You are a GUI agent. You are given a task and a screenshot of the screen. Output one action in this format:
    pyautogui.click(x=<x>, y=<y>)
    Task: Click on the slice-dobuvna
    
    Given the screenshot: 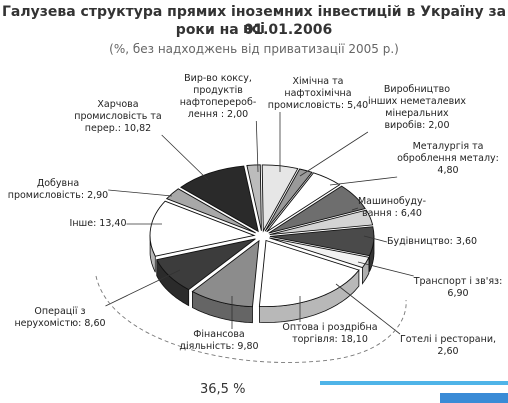 What is the action you would take?
    pyautogui.click(x=210, y=211)
    